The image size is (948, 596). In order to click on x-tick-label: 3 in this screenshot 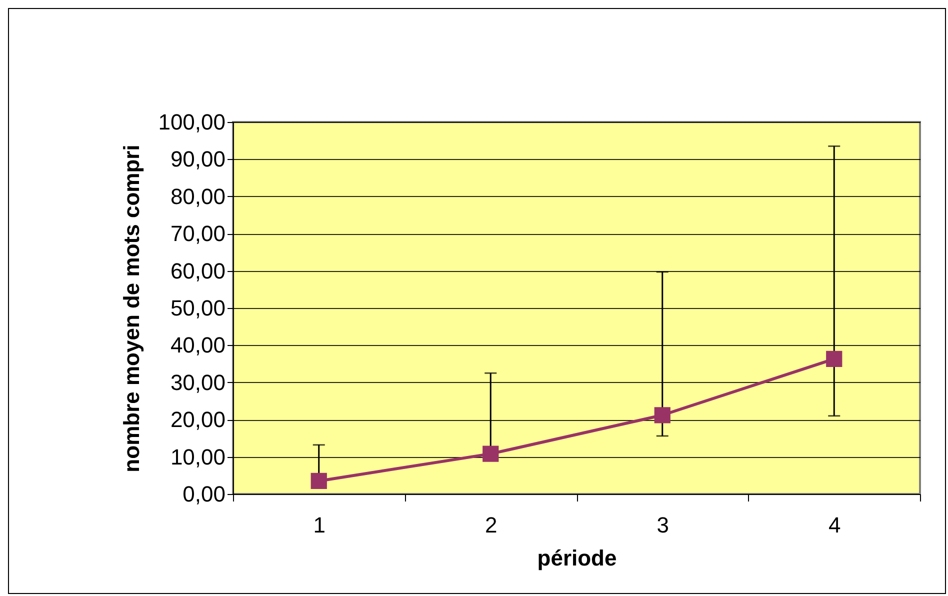, I will do `click(662, 525)`.